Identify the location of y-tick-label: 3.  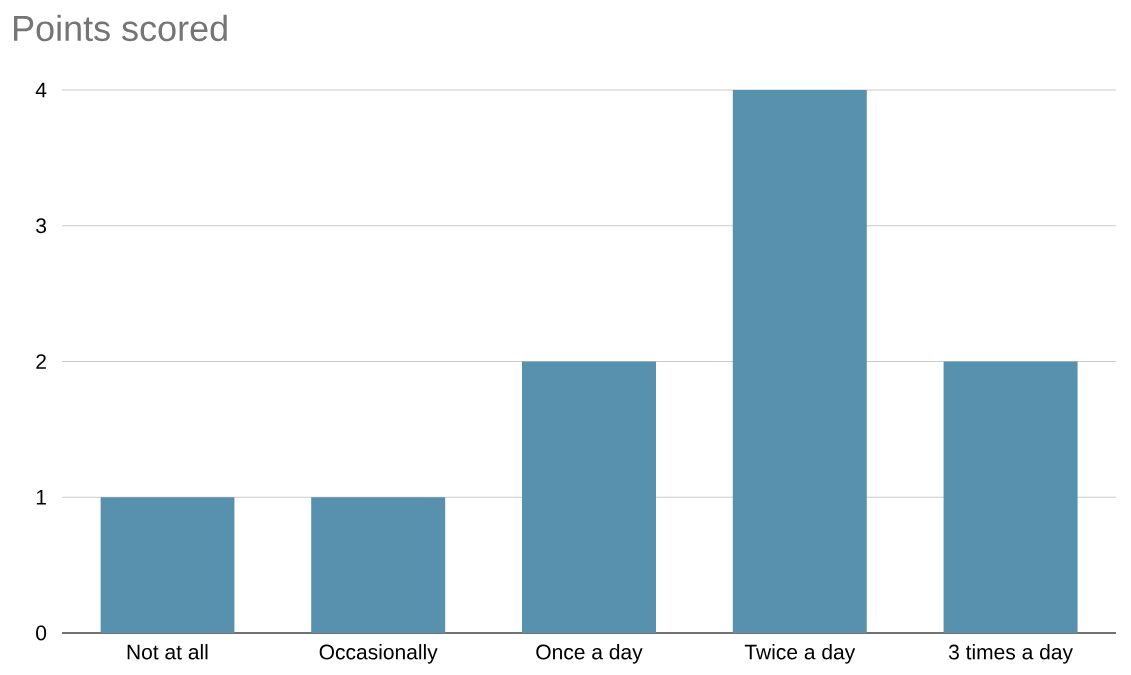
(41, 226).